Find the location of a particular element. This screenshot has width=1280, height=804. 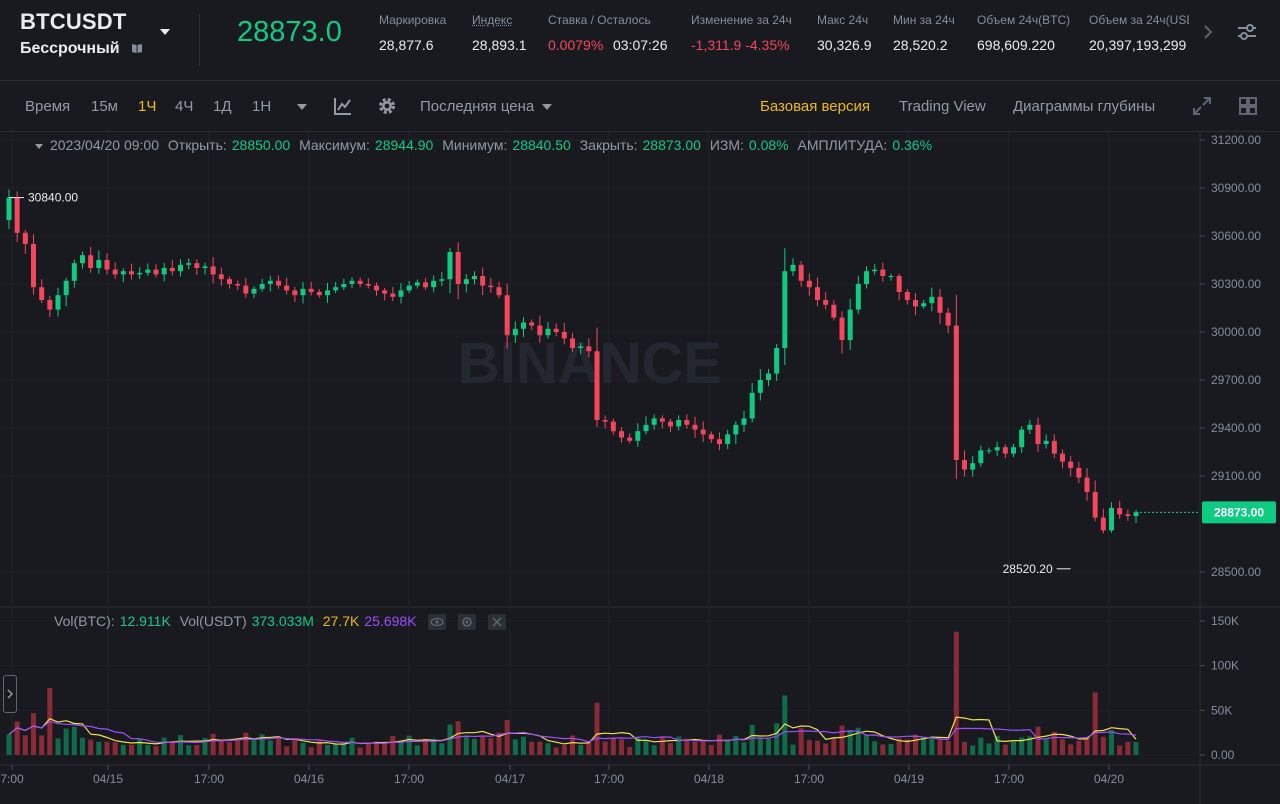

index-price-label: Индекс is located at coordinates (492, 20).